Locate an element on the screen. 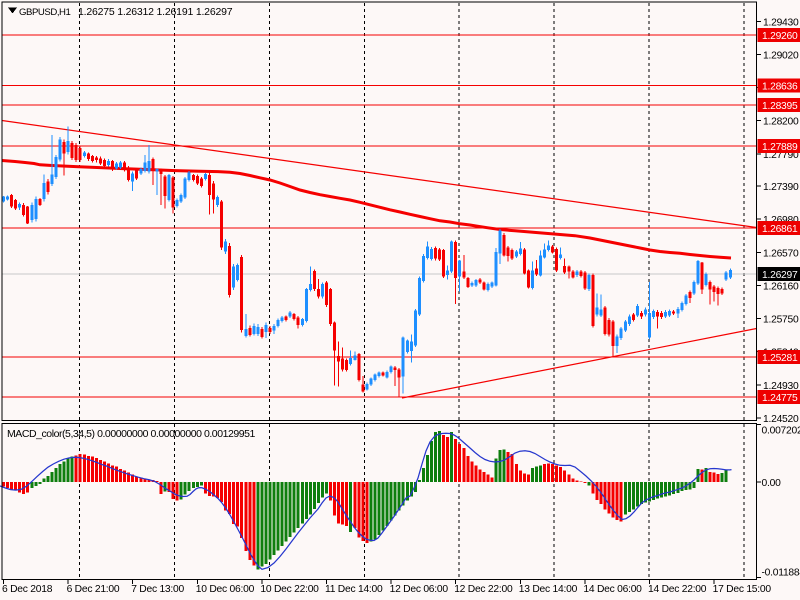 This screenshot has height=600, width=800. svg-text: 17 Dec 15:00 is located at coordinates (742, 589).